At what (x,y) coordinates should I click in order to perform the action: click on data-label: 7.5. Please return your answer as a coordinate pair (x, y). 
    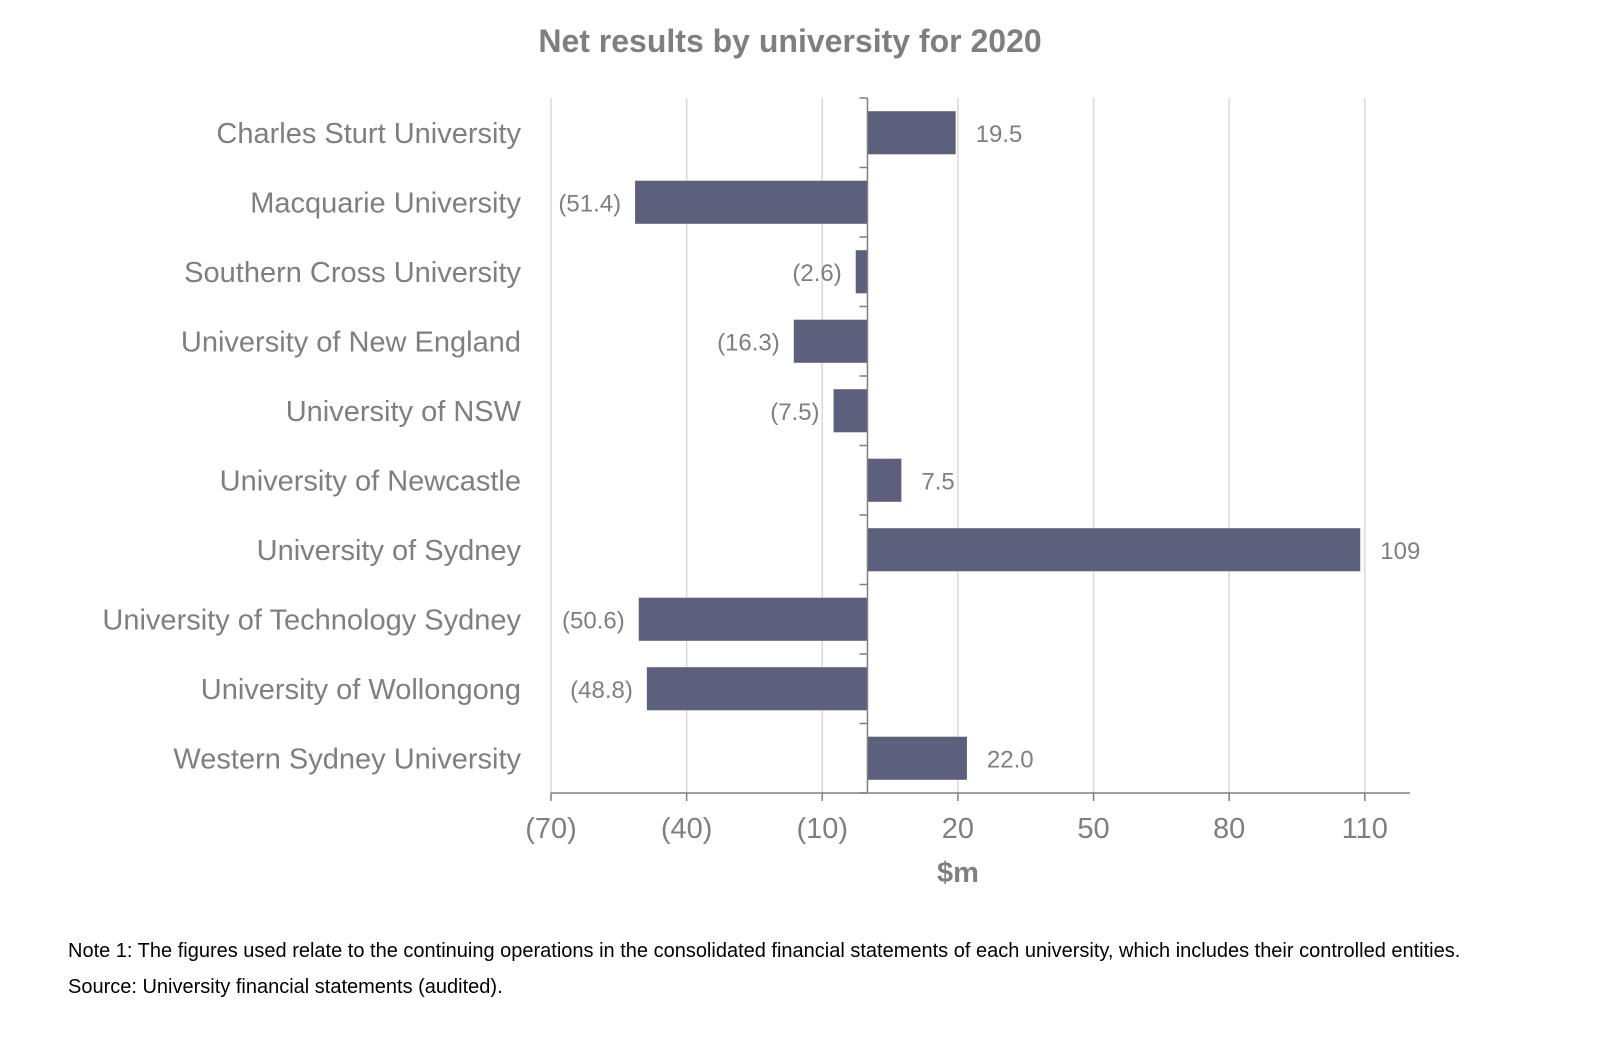
    Looking at the image, I should click on (937, 481).